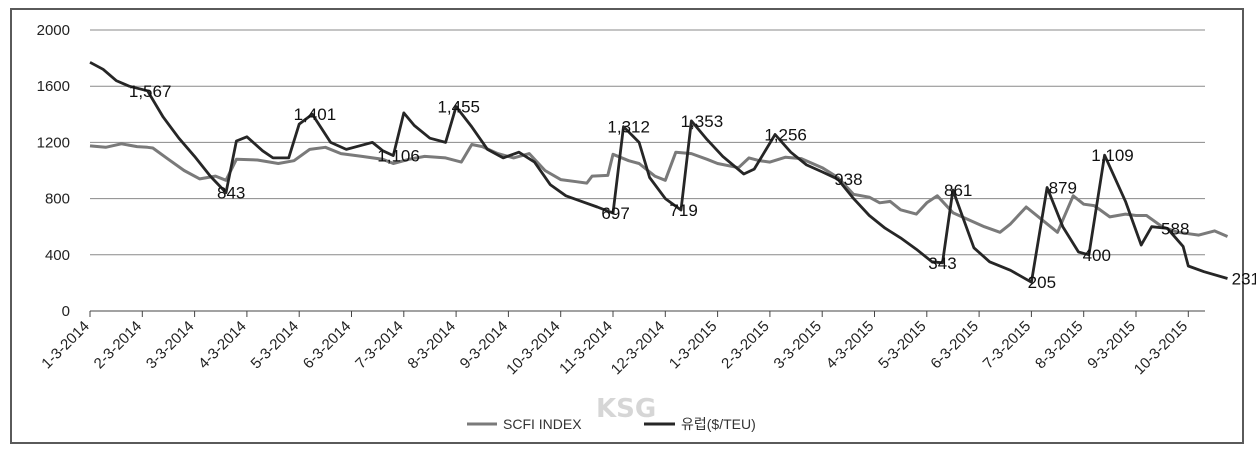 The width and height of the screenshot is (1256, 455). Describe the element at coordinates (231, 193) in the screenshot. I see `data-label: 843` at that location.